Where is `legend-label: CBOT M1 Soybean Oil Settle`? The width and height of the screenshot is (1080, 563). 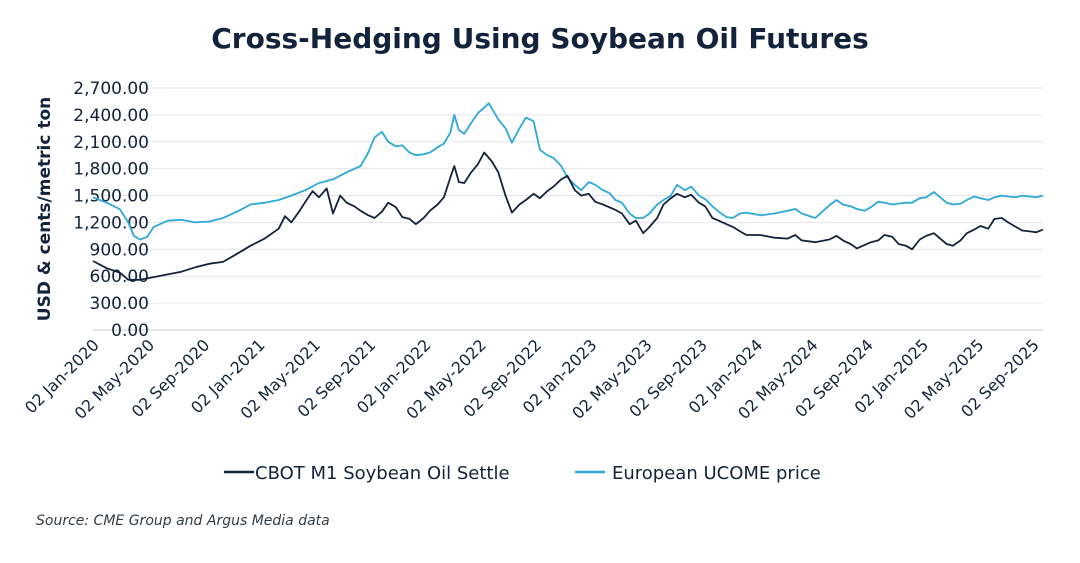 legend-label: CBOT M1 Soybean Oil Settle is located at coordinates (382, 473).